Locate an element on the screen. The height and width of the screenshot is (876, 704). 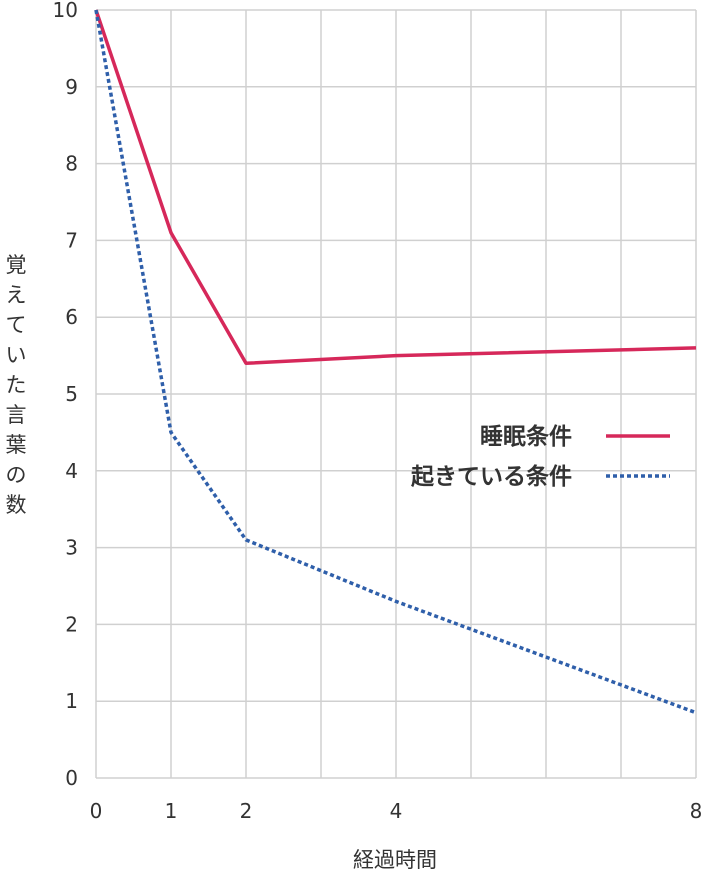
y-tick-label: 4 is located at coordinates (71, 471).